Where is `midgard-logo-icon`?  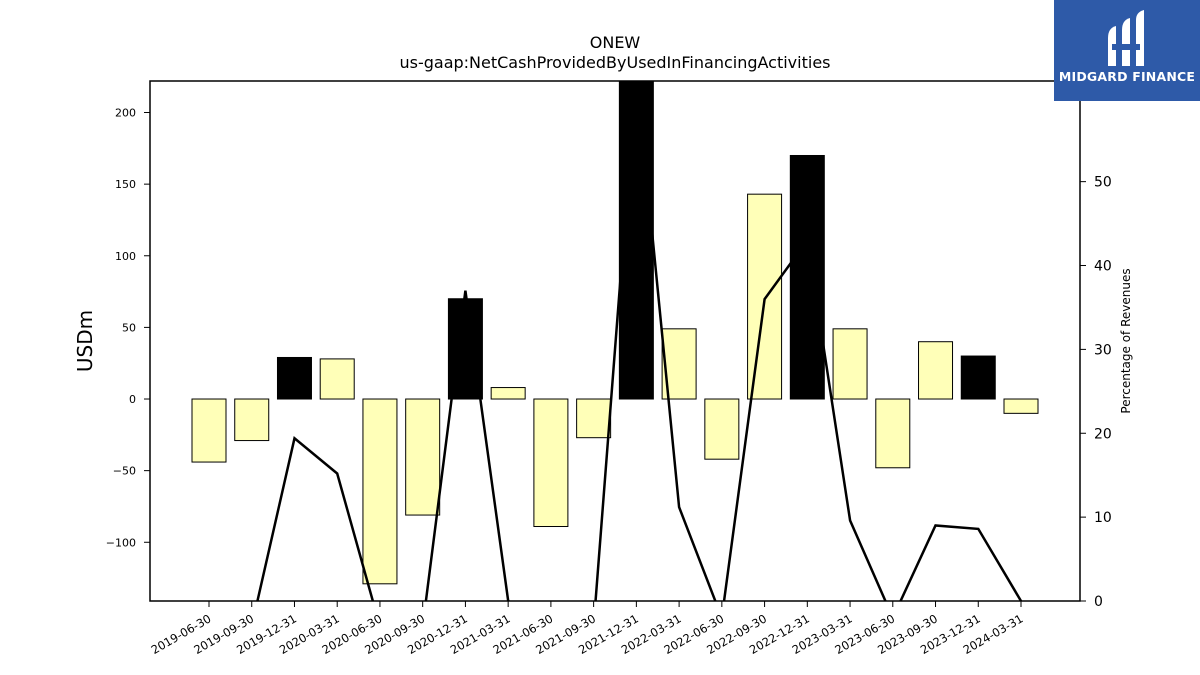
midgard-logo-icon is located at coordinates (1126, 38).